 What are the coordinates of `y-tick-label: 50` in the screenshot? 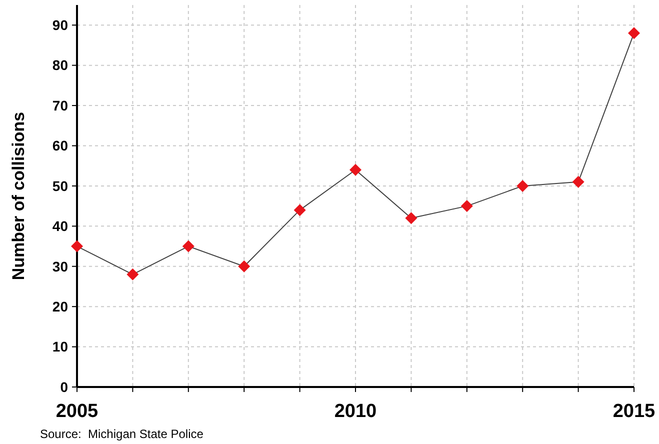 It's located at (60, 186).